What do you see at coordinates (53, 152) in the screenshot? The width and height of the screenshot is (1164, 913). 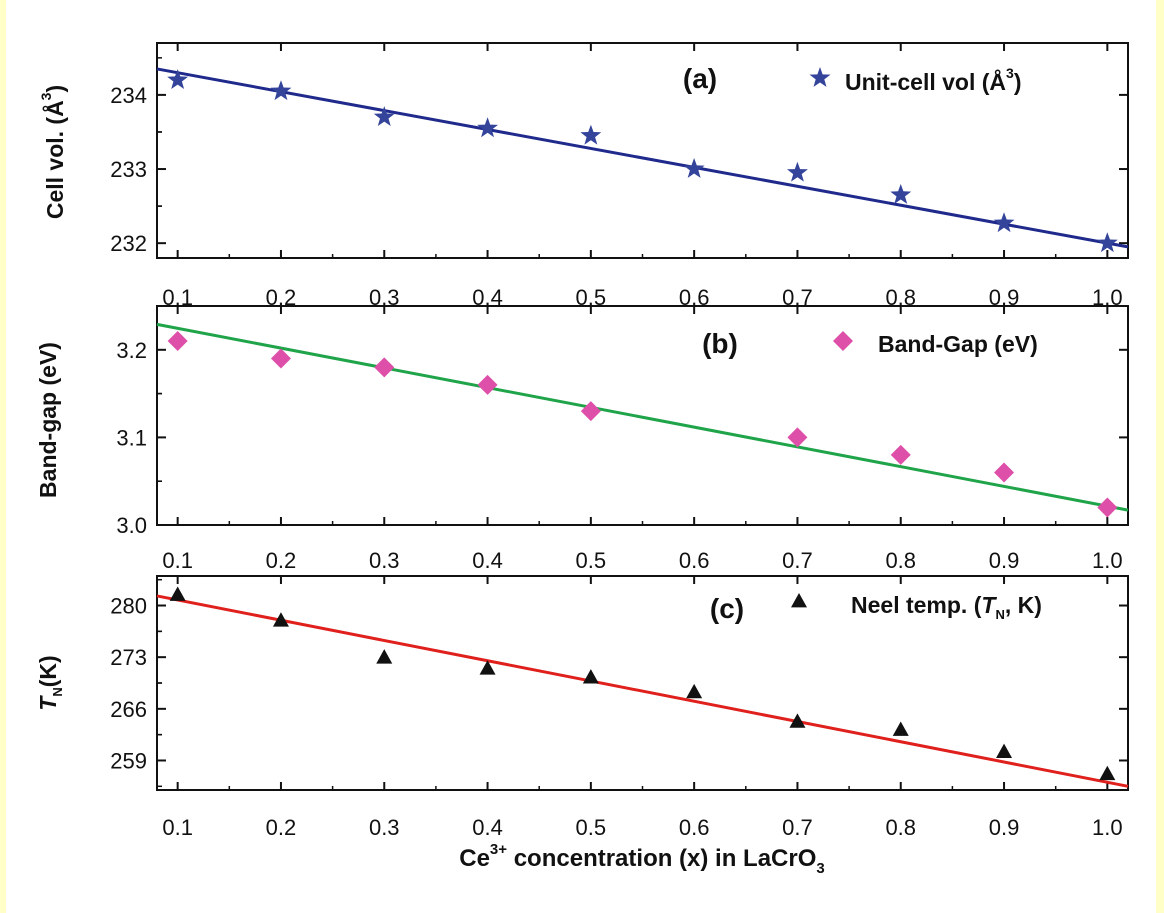 I see `panel-a-ylabel: Cell vol. (Å3)` at bounding box center [53, 152].